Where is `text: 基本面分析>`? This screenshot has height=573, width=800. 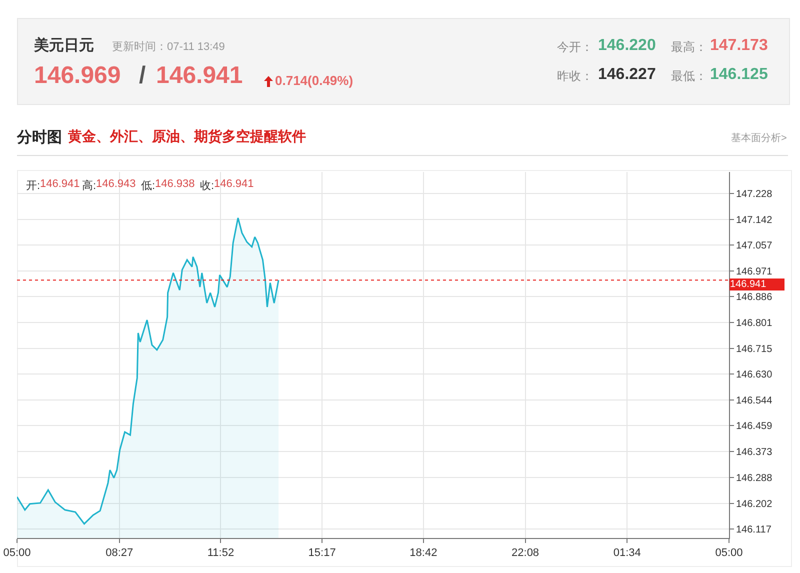
text: 基本面分析> is located at coordinates (759, 138).